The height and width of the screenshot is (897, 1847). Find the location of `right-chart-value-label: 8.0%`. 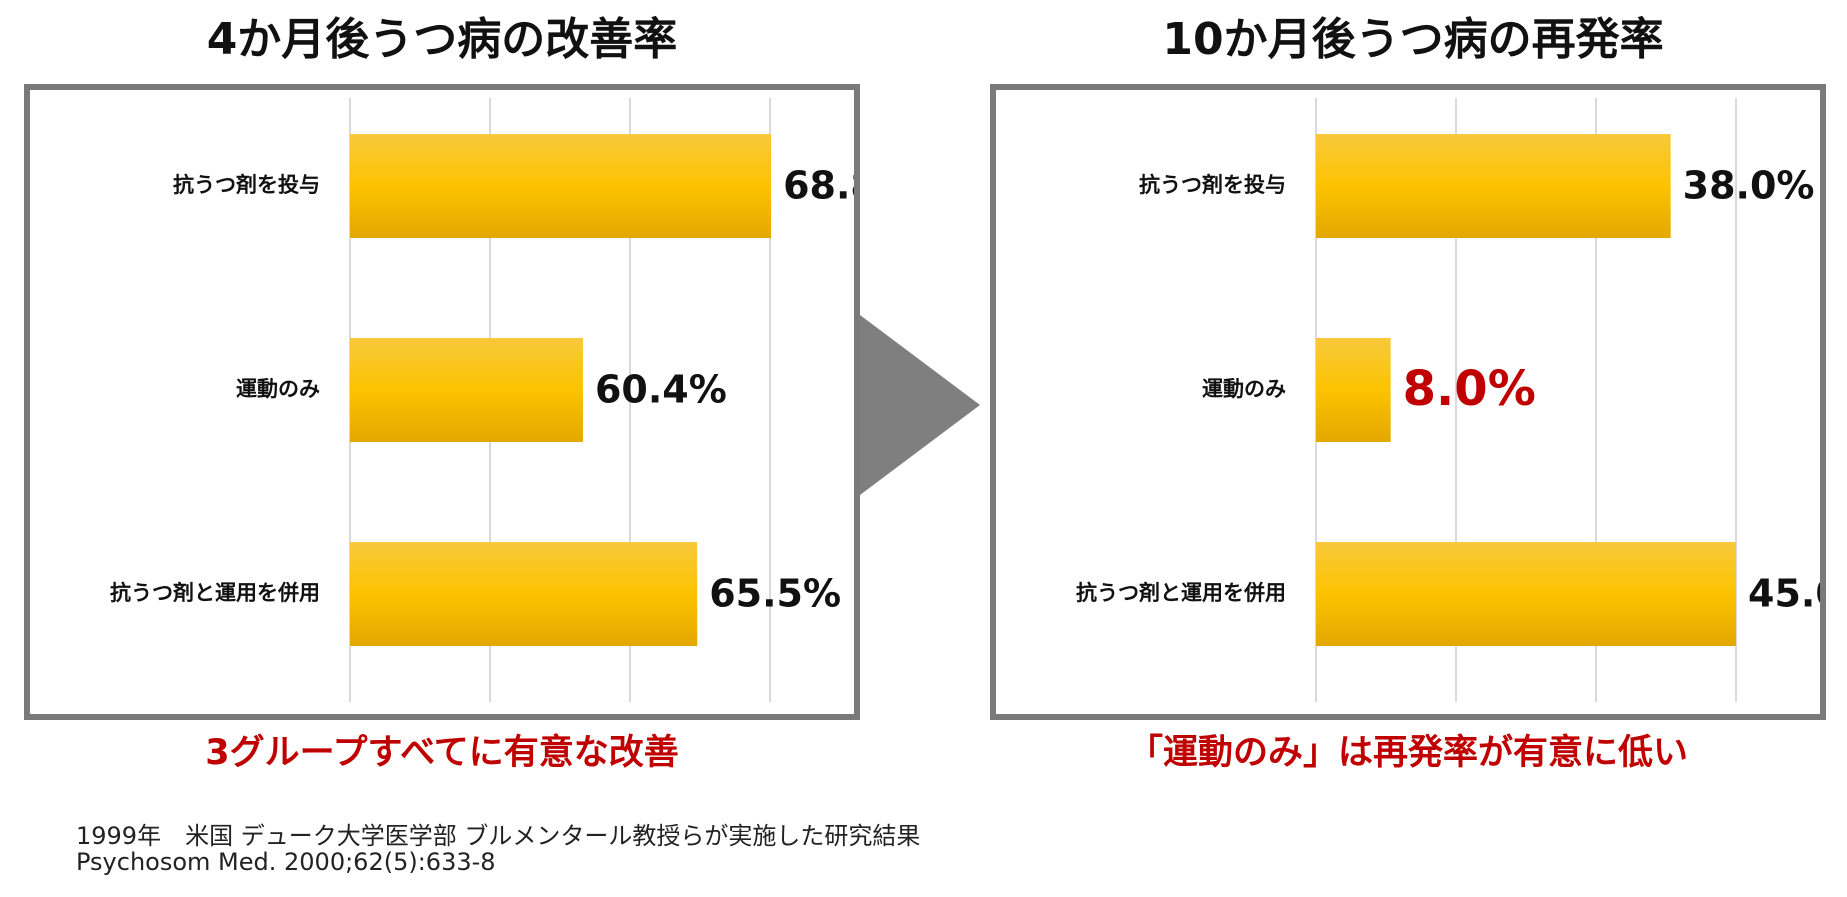

right-chart-value-label: 8.0% is located at coordinates (1469, 389).